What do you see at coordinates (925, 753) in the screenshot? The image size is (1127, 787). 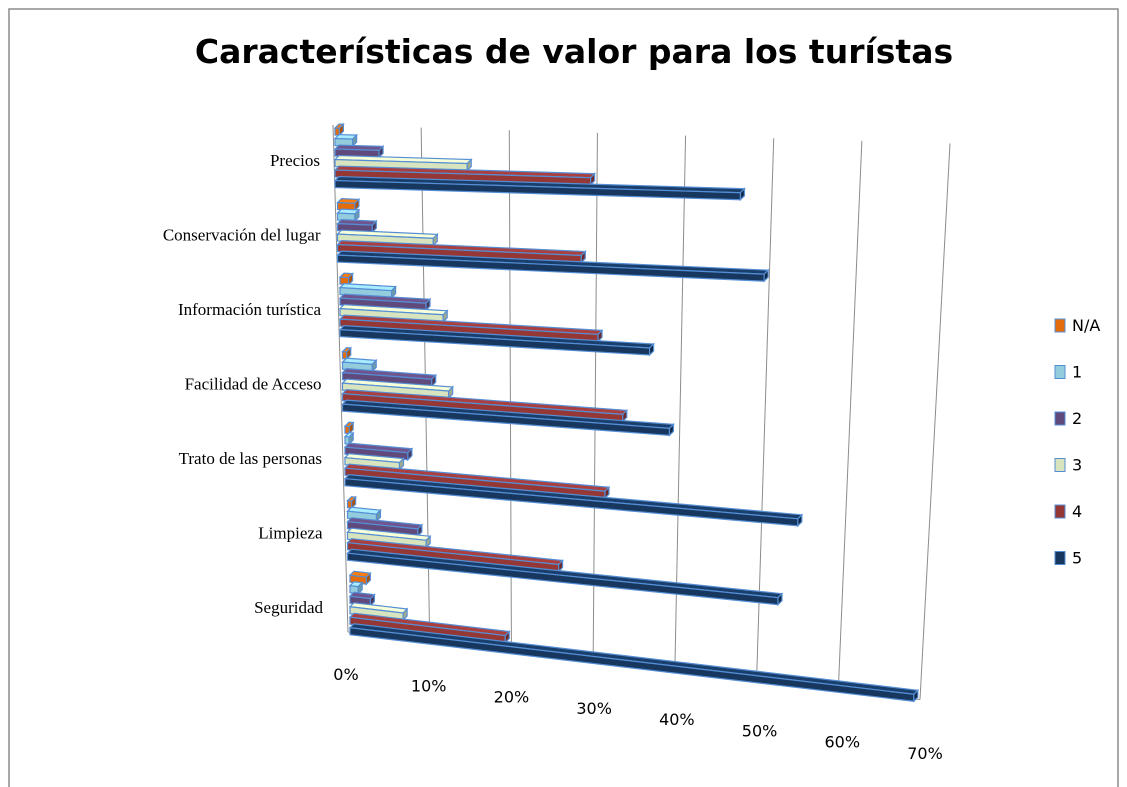 I see `x-tick-label: 70%` at bounding box center [925, 753].